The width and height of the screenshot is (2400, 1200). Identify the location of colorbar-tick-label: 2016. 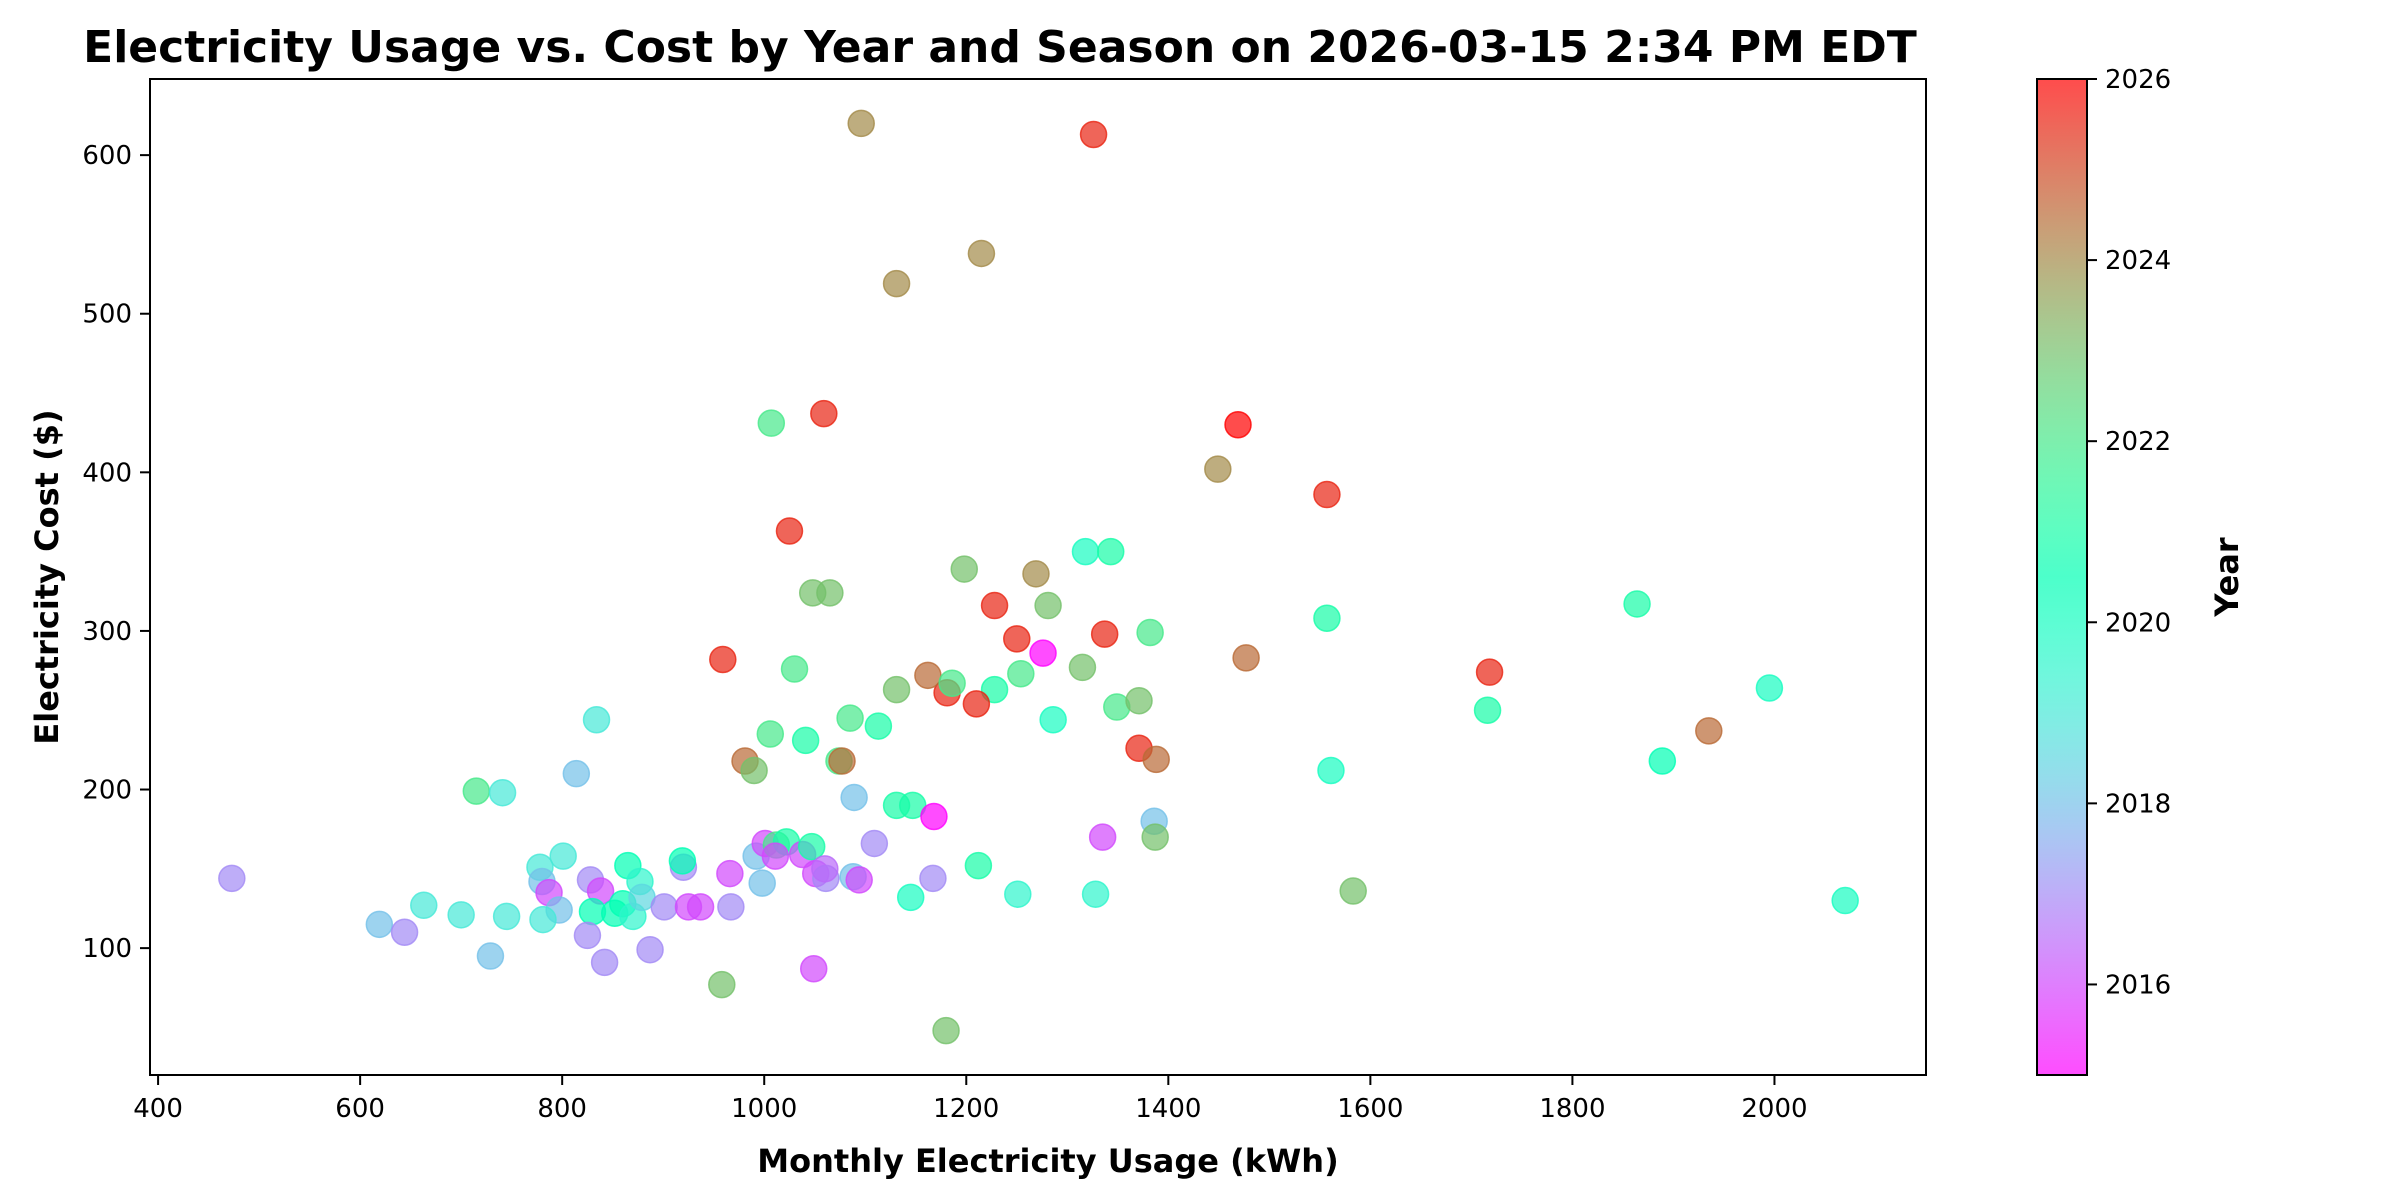
(2138, 985).